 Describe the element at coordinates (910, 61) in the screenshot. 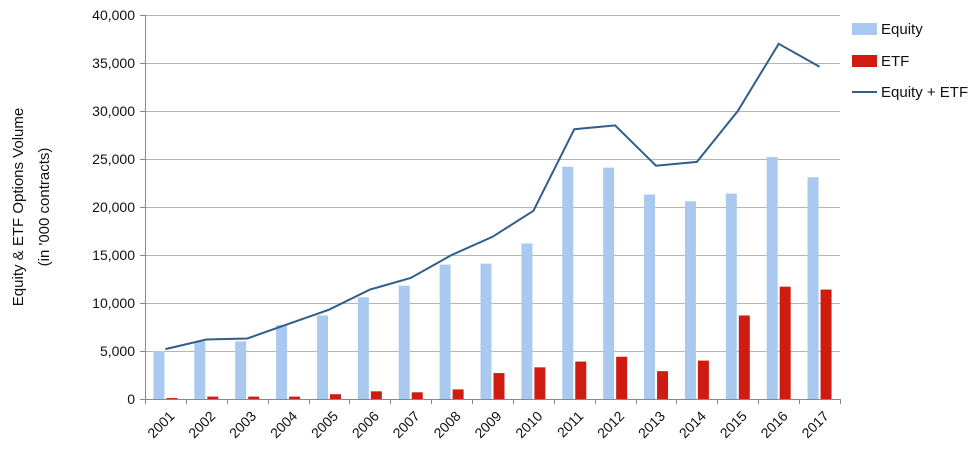

I see `legend: Equity ETF Equity + ETF` at that location.